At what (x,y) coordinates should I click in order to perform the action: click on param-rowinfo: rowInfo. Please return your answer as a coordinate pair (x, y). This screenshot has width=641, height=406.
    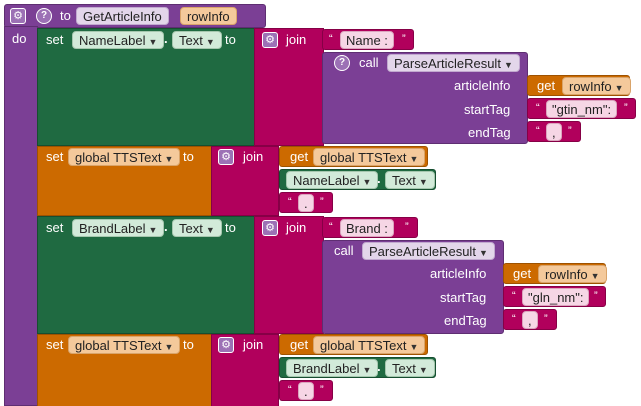
    Looking at the image, I should click on (208, 16).